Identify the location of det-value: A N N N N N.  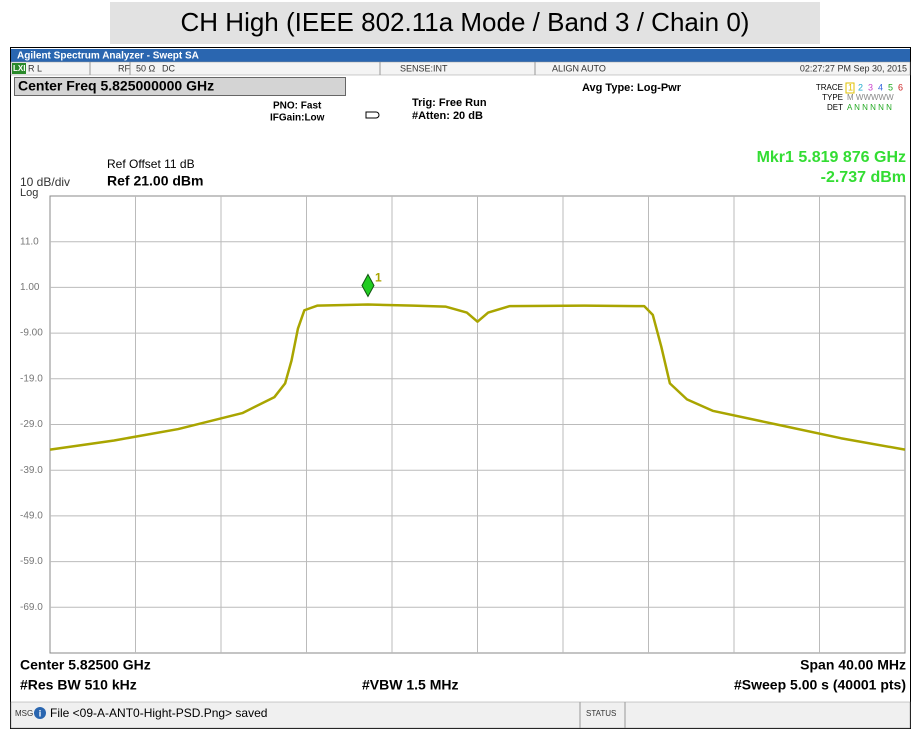
(869, 107).